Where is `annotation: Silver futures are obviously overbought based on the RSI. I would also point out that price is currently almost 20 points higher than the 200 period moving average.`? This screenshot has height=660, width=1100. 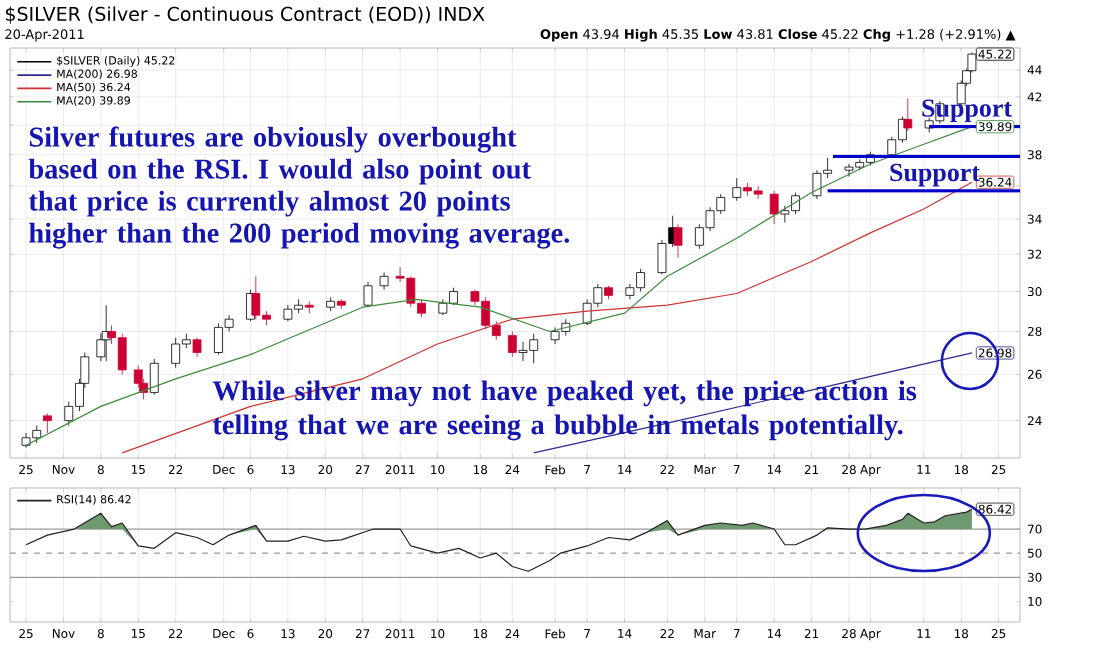
annotation: Silver futures are obviously overbought based on the RSI. I would also point out that price is currently almost 20 points higher than the 200 period moving average. is located at coordinates (299, 187).